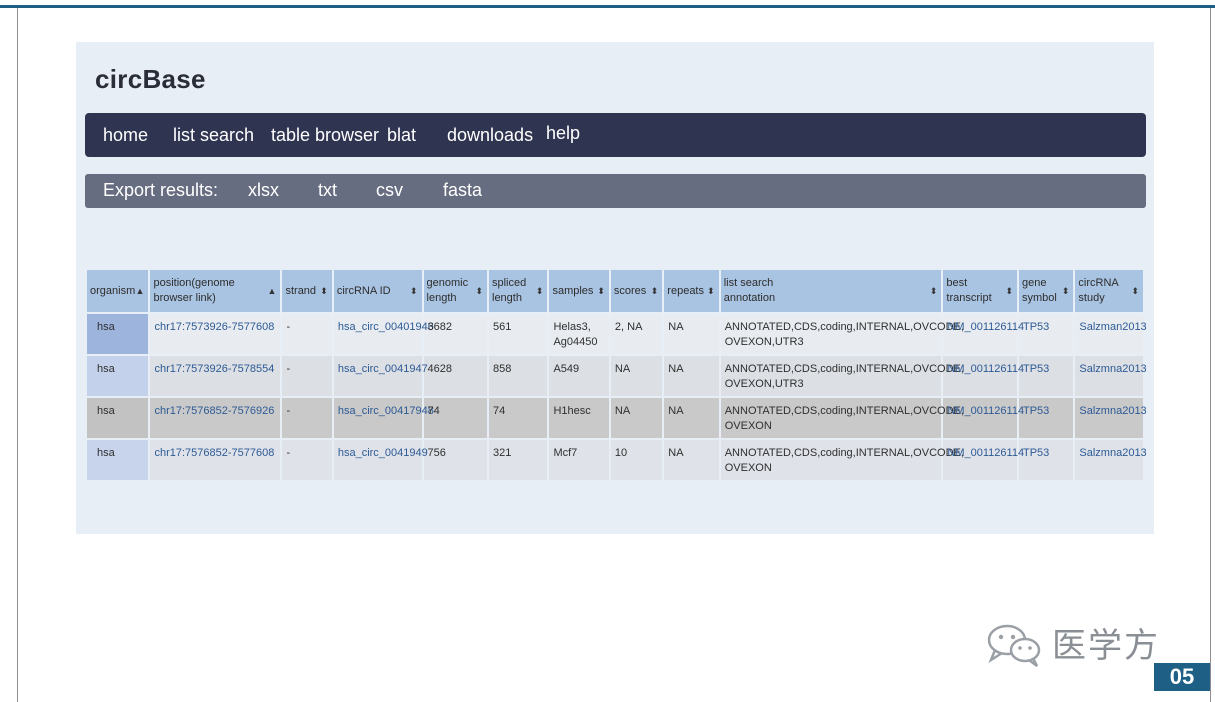 This screenshot has height=702, width=1215. Describe the element at coordinates (383, 334) in the screenshot. I see `cell-circrna-id-link: hsa_circ_00401946` at that location.